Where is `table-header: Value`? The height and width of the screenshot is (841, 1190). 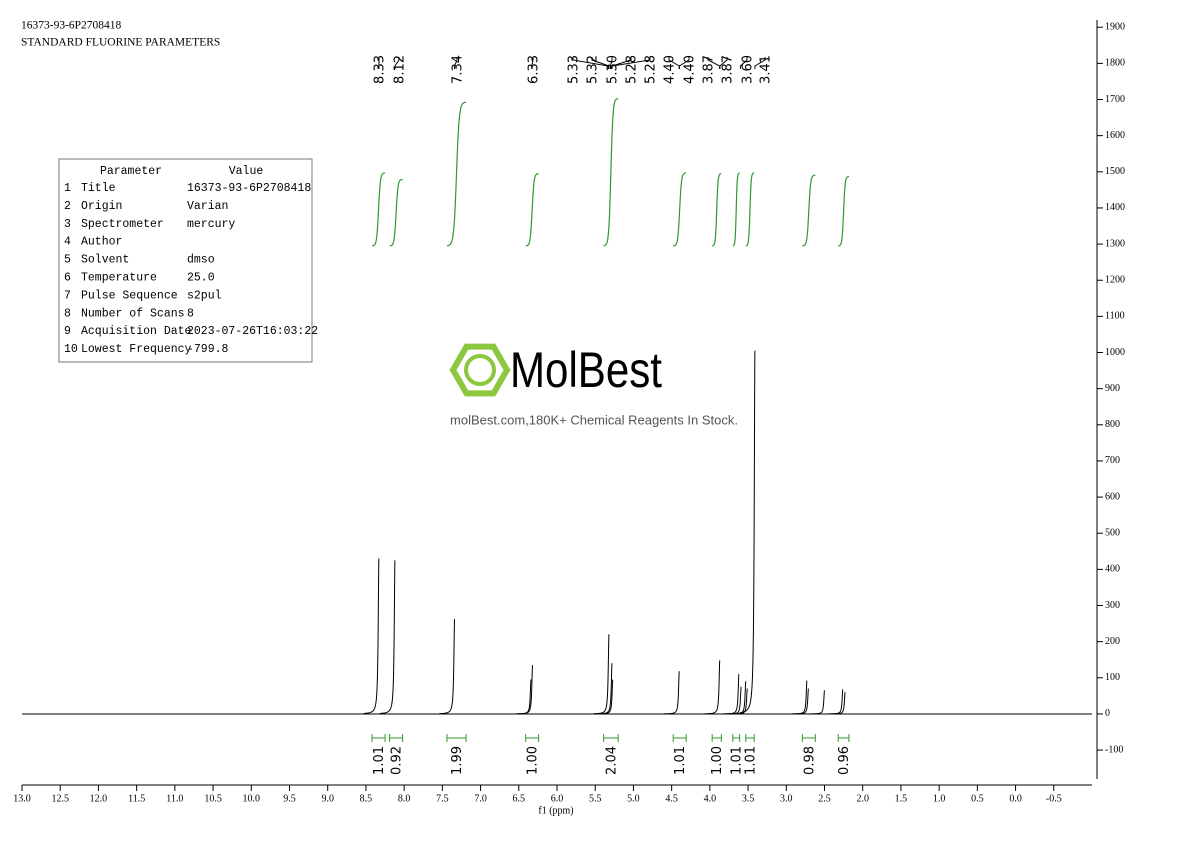
table-header: Value is located at coordinates (246, 171).